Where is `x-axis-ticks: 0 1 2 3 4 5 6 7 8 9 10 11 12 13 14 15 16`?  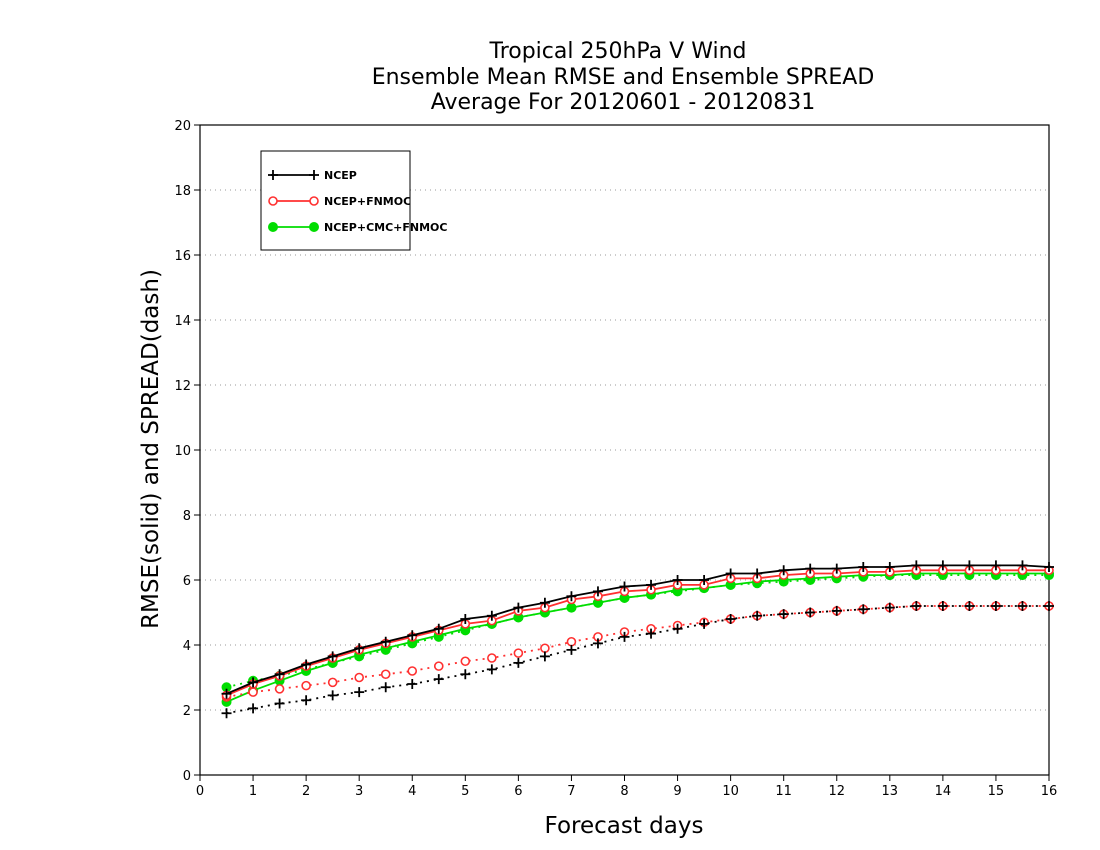 x-axis-ticks: 0 1 2 3 4 5 6 7 8 9 10 11 12 13 14 15 16 is located at coordinates (626, 787).